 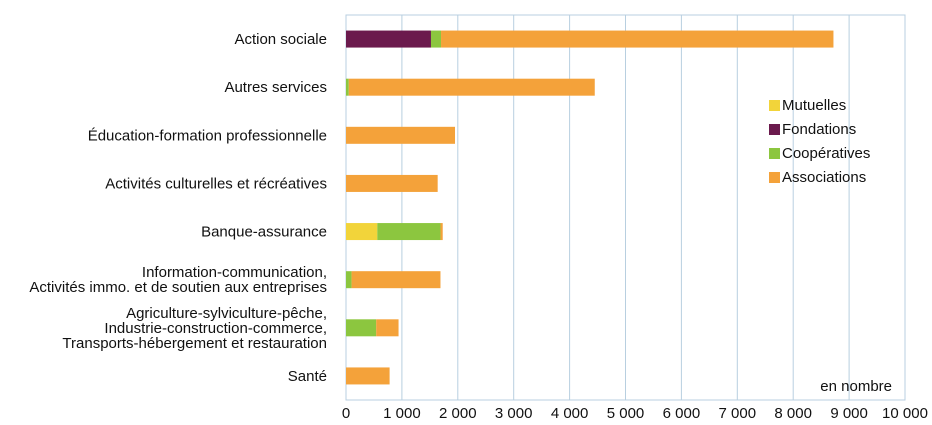 What do you see at coordinates (905, 413) in the screenshot?
I see `x-tick-label: 10 000` at bounding box center [905, 413].